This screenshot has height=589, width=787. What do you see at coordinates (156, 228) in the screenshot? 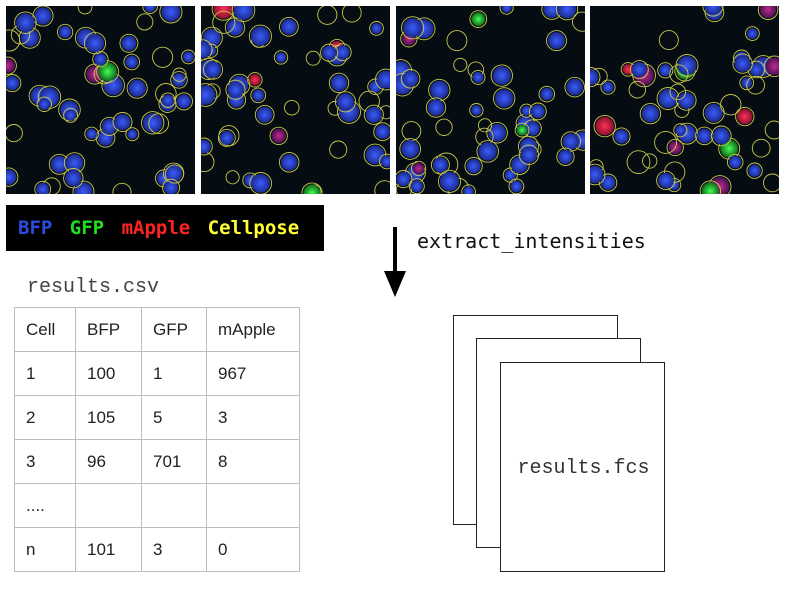
I see `legend-mapple: mApple` at bounding box center [156, 228].